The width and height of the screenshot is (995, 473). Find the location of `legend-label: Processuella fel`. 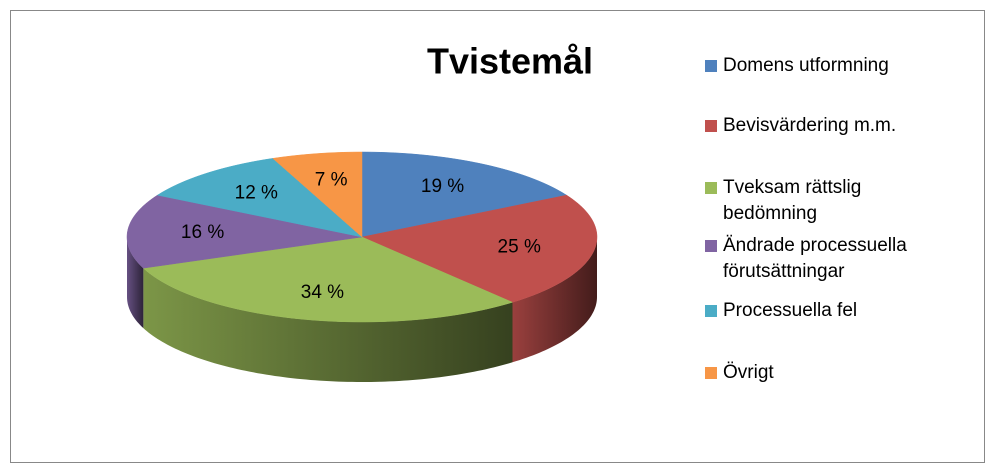

legend-label: Processuella fel is located at coordinates (790, 310).